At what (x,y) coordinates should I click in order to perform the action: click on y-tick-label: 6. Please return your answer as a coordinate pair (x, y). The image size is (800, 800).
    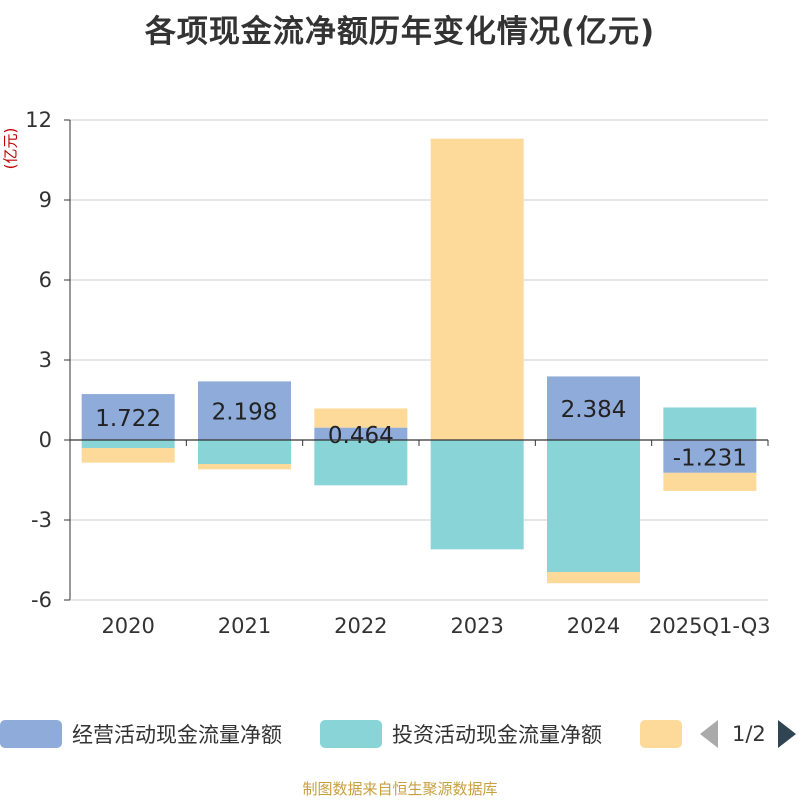
    Looking at the image, I should click on (45, 280).